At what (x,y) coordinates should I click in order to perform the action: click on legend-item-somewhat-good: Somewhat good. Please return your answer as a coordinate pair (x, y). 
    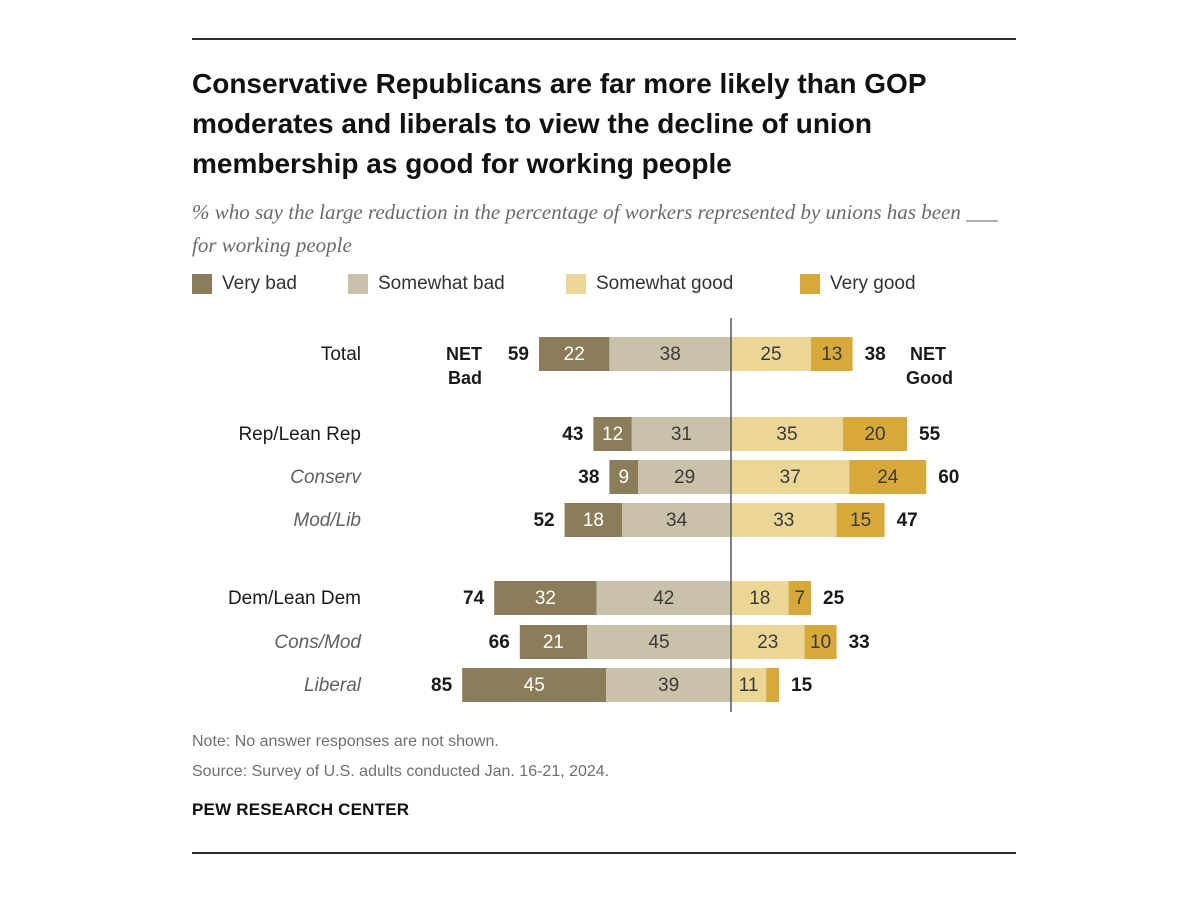
    Looking at the image, I should click on (649, 284).